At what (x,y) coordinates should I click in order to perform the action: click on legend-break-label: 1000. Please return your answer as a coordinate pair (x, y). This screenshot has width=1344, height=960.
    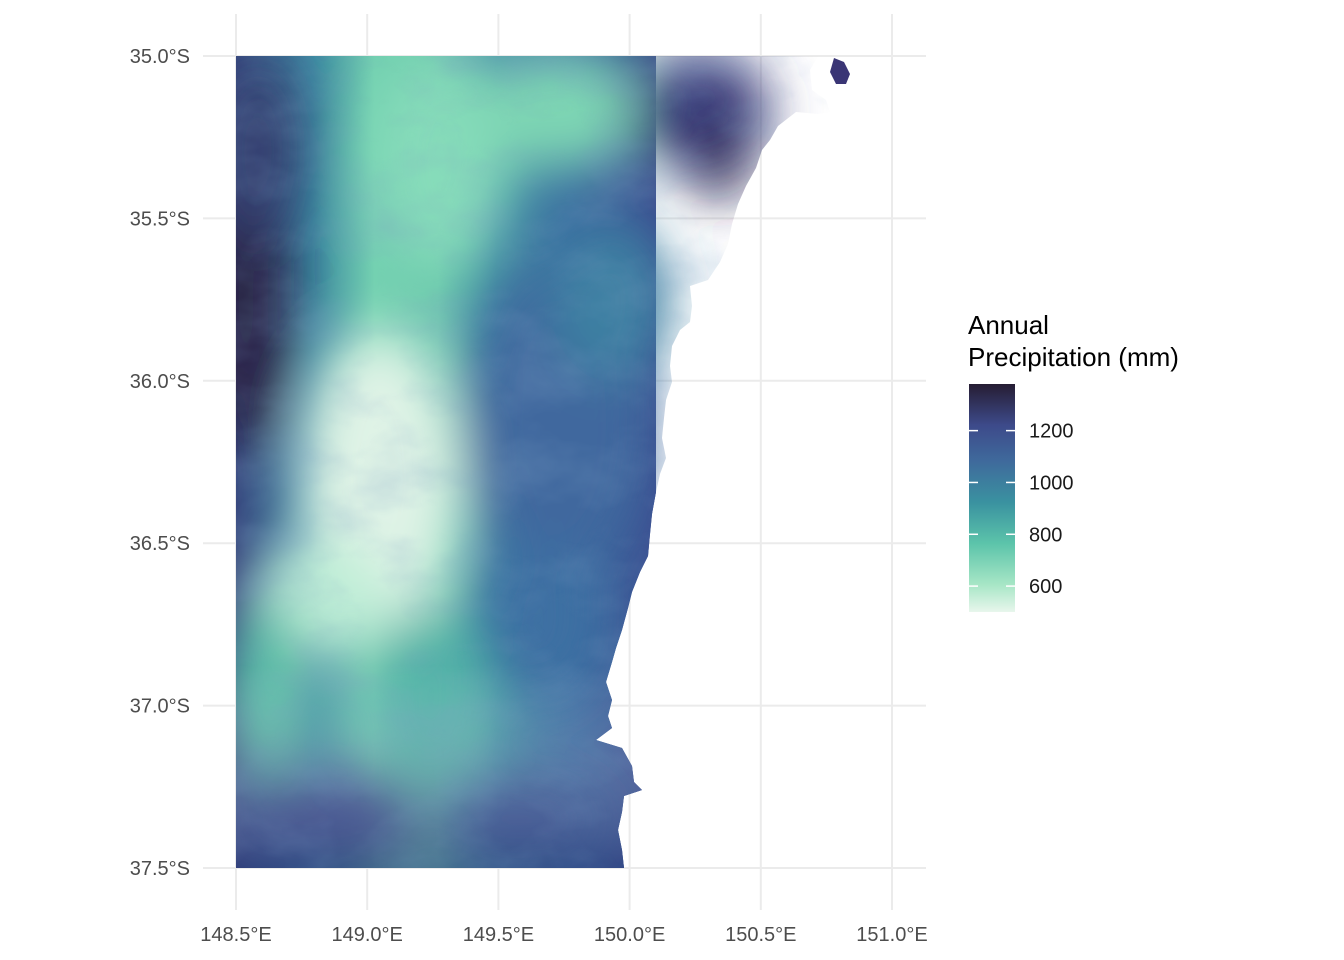
    Looking at the image, I should click on (1051, 483).